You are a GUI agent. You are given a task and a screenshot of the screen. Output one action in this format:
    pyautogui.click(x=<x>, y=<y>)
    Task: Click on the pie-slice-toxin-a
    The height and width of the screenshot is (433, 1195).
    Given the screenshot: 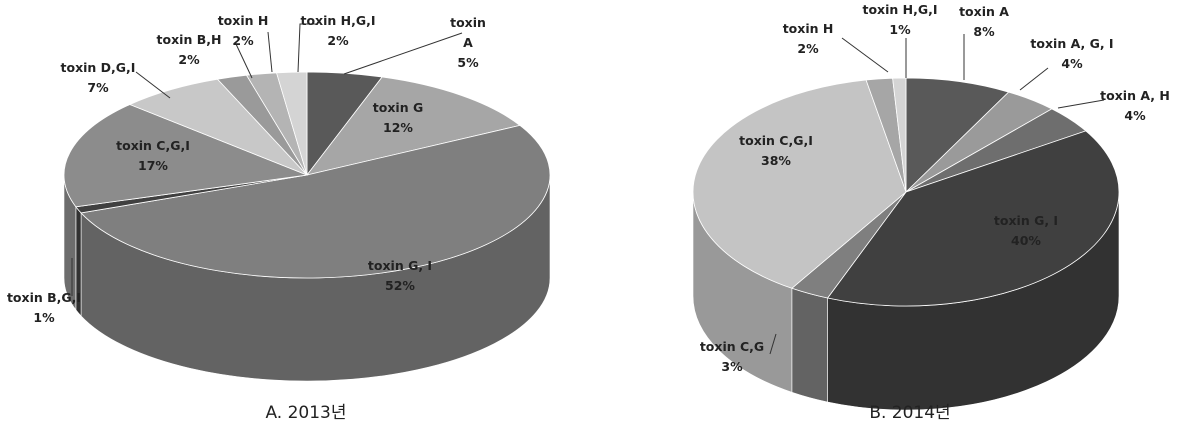 What is the action you would take?
    pyautogui.click(x=957, y=135)
    